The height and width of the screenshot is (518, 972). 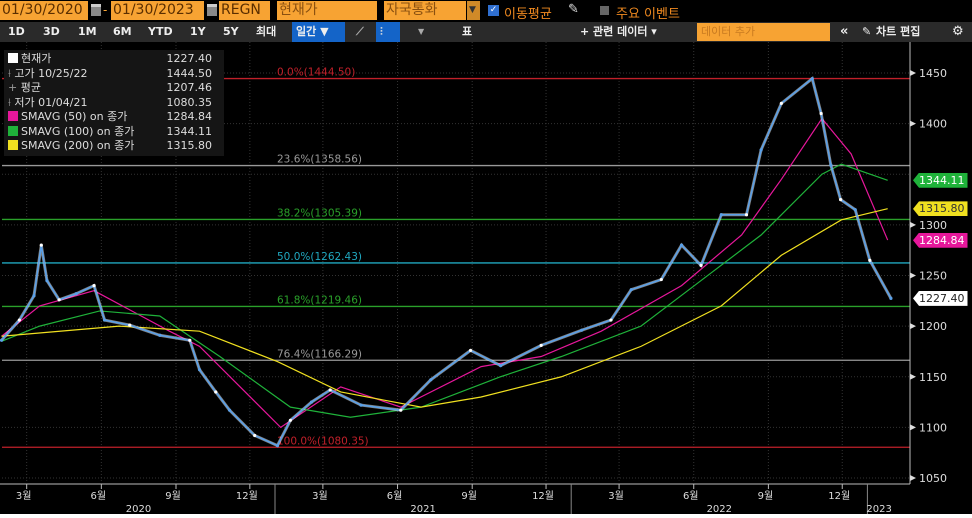 I want to click on fibonacci-label: 50.0%(1262.43), so click(x=319, y=257).